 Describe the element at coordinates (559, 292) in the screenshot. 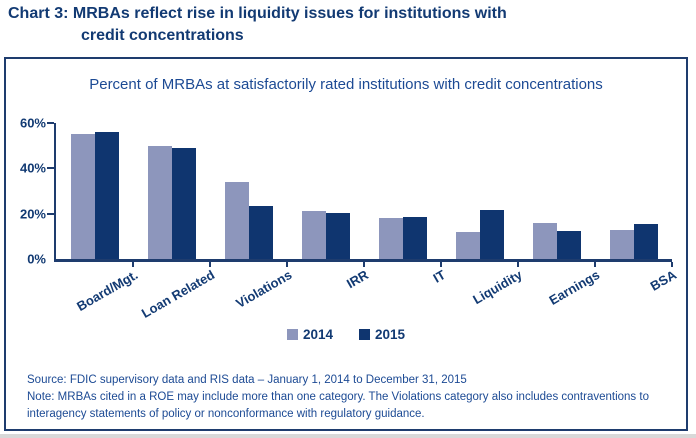

I see `category-label-slot: Earnings` at that location.